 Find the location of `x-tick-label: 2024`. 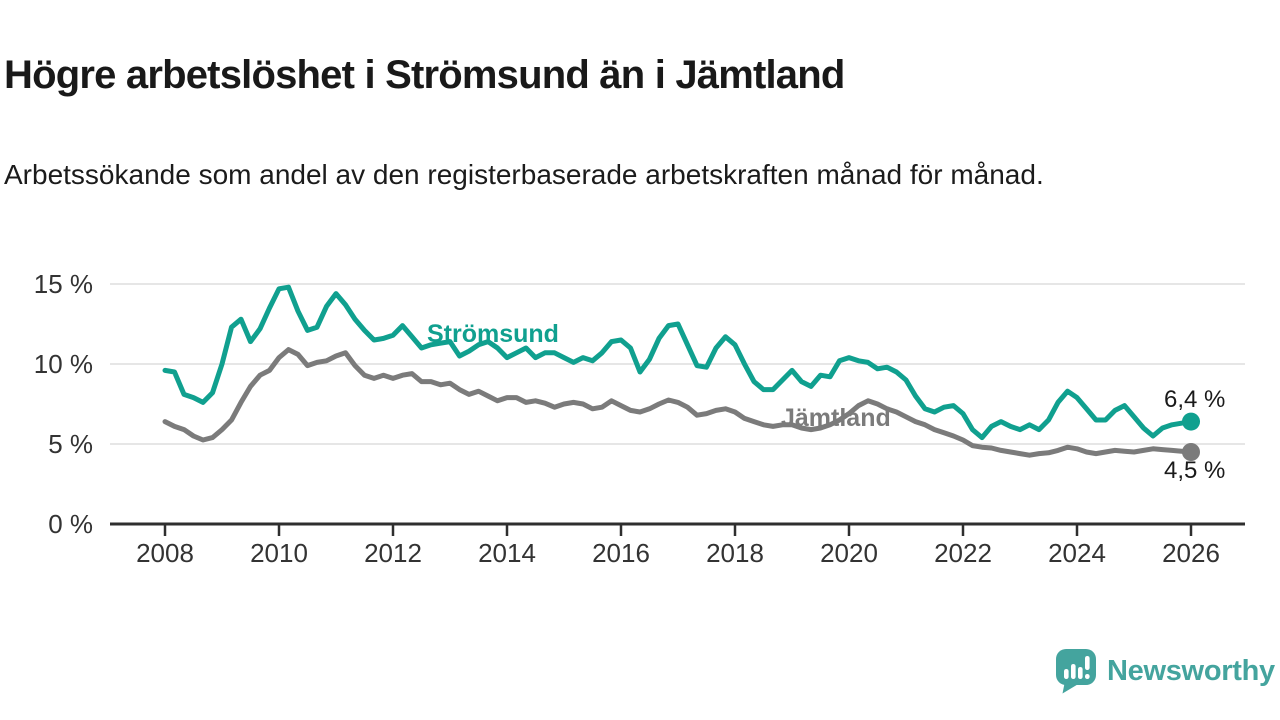

x-tick-label: 2024 is located at coordinates (1077, 553).